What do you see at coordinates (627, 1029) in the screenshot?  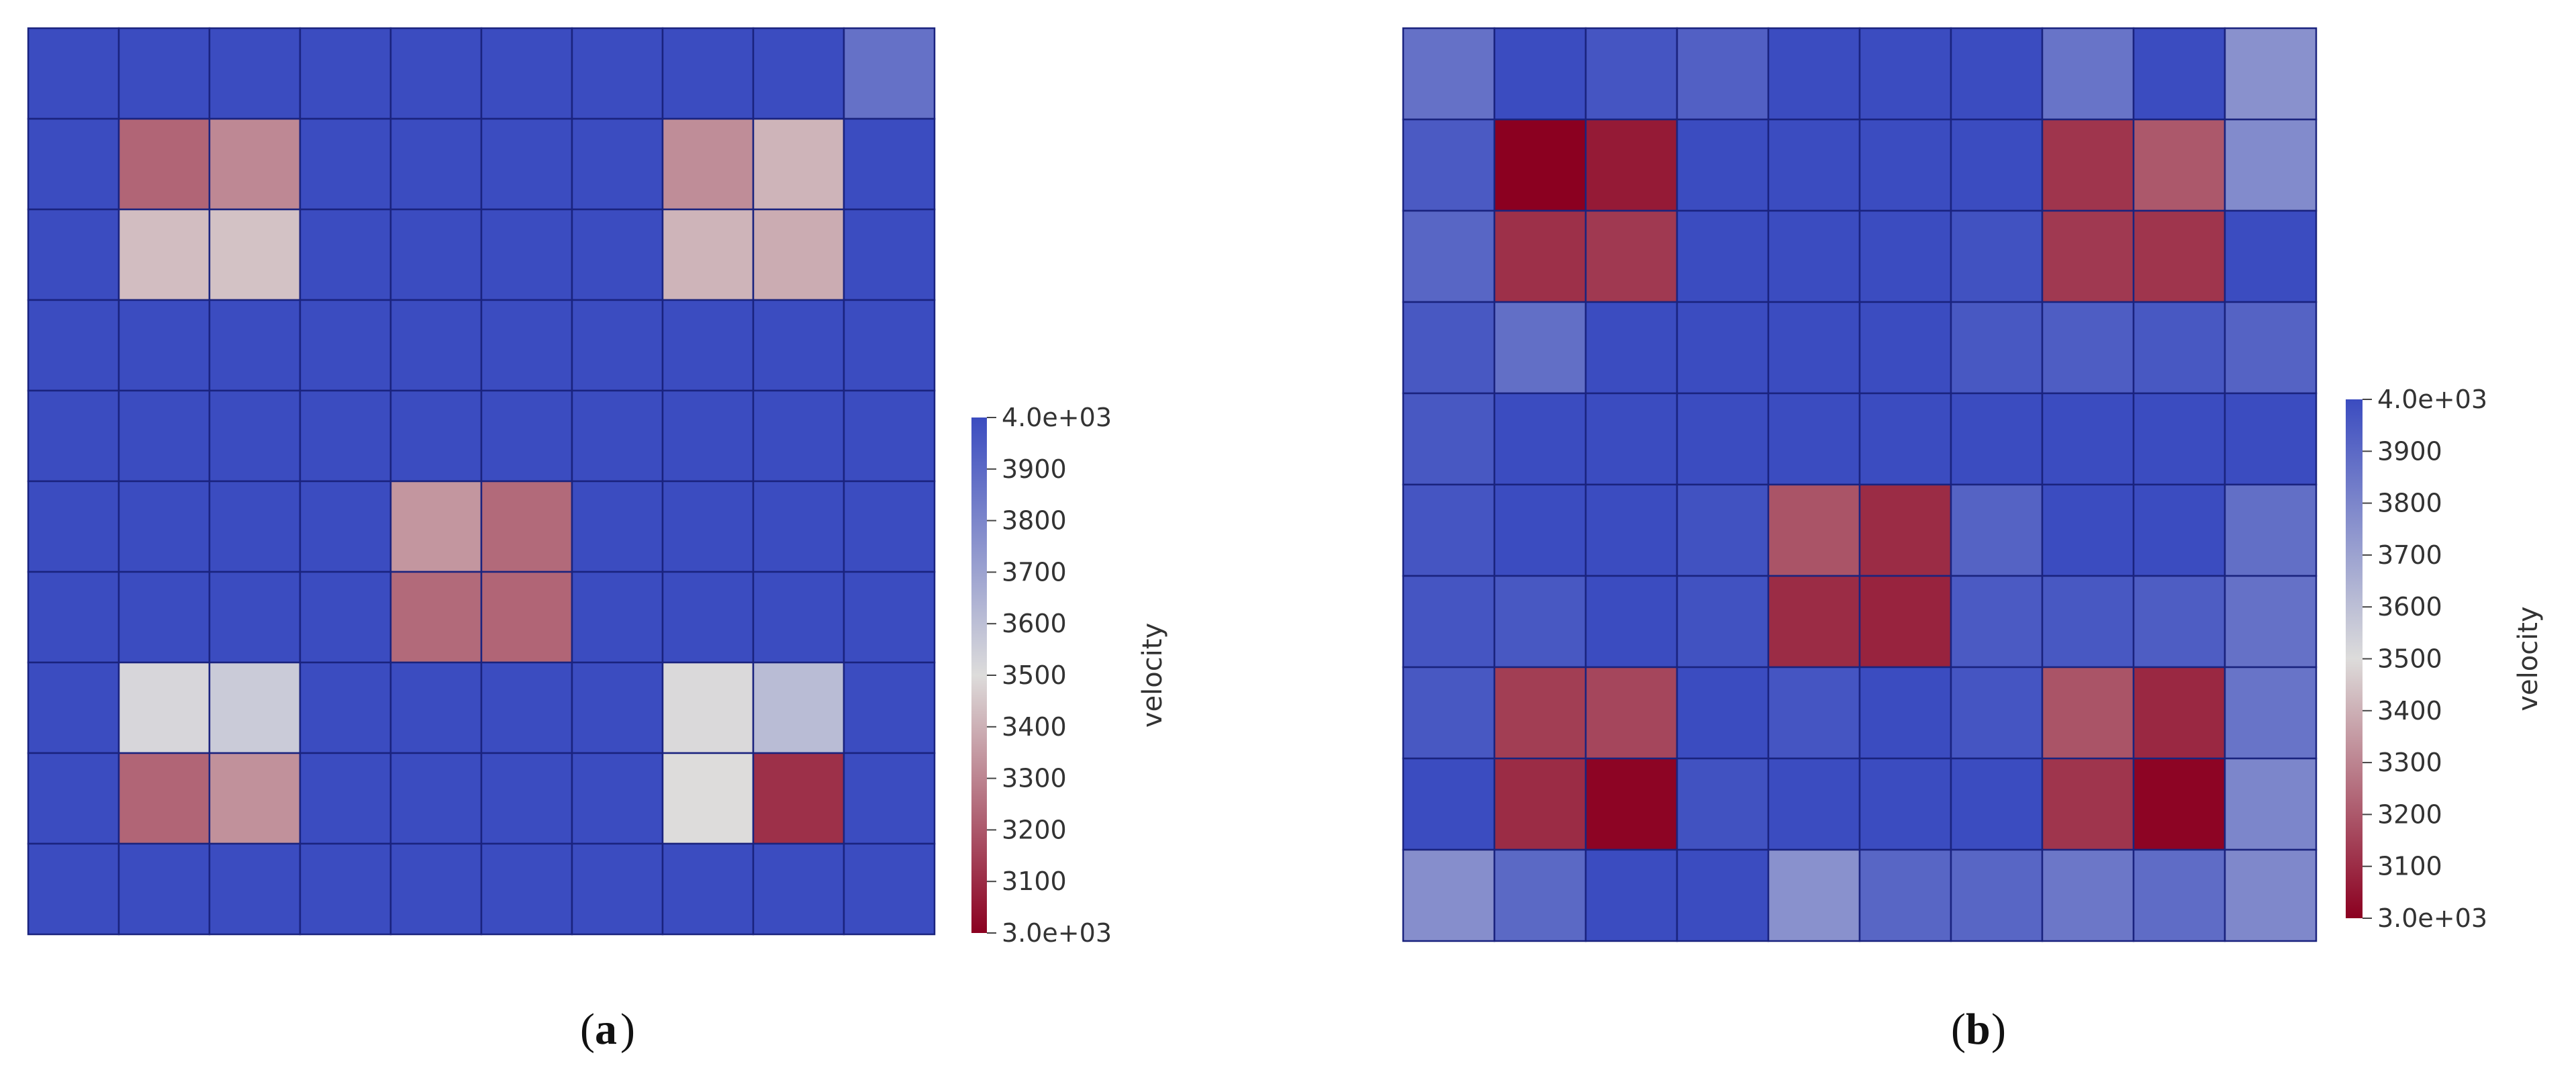 I see `panel-label-a-close: )` at bounding box center [627, 1029].